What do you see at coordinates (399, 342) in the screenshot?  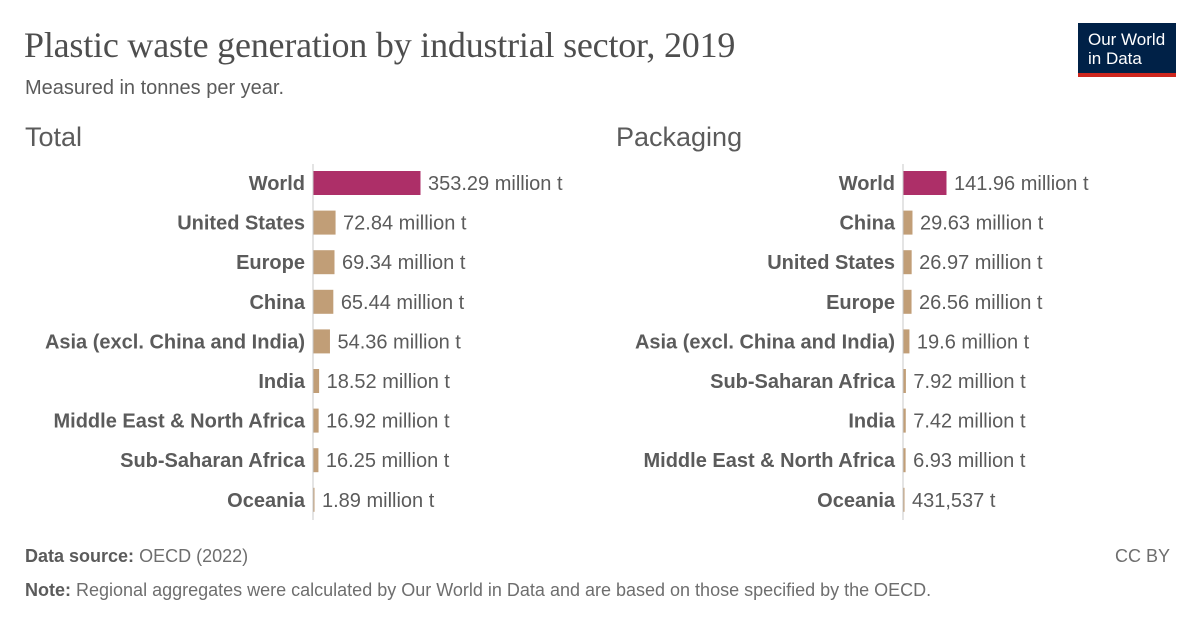 I see `value-label: 54.36 million t` at bounding box center [399, 342].